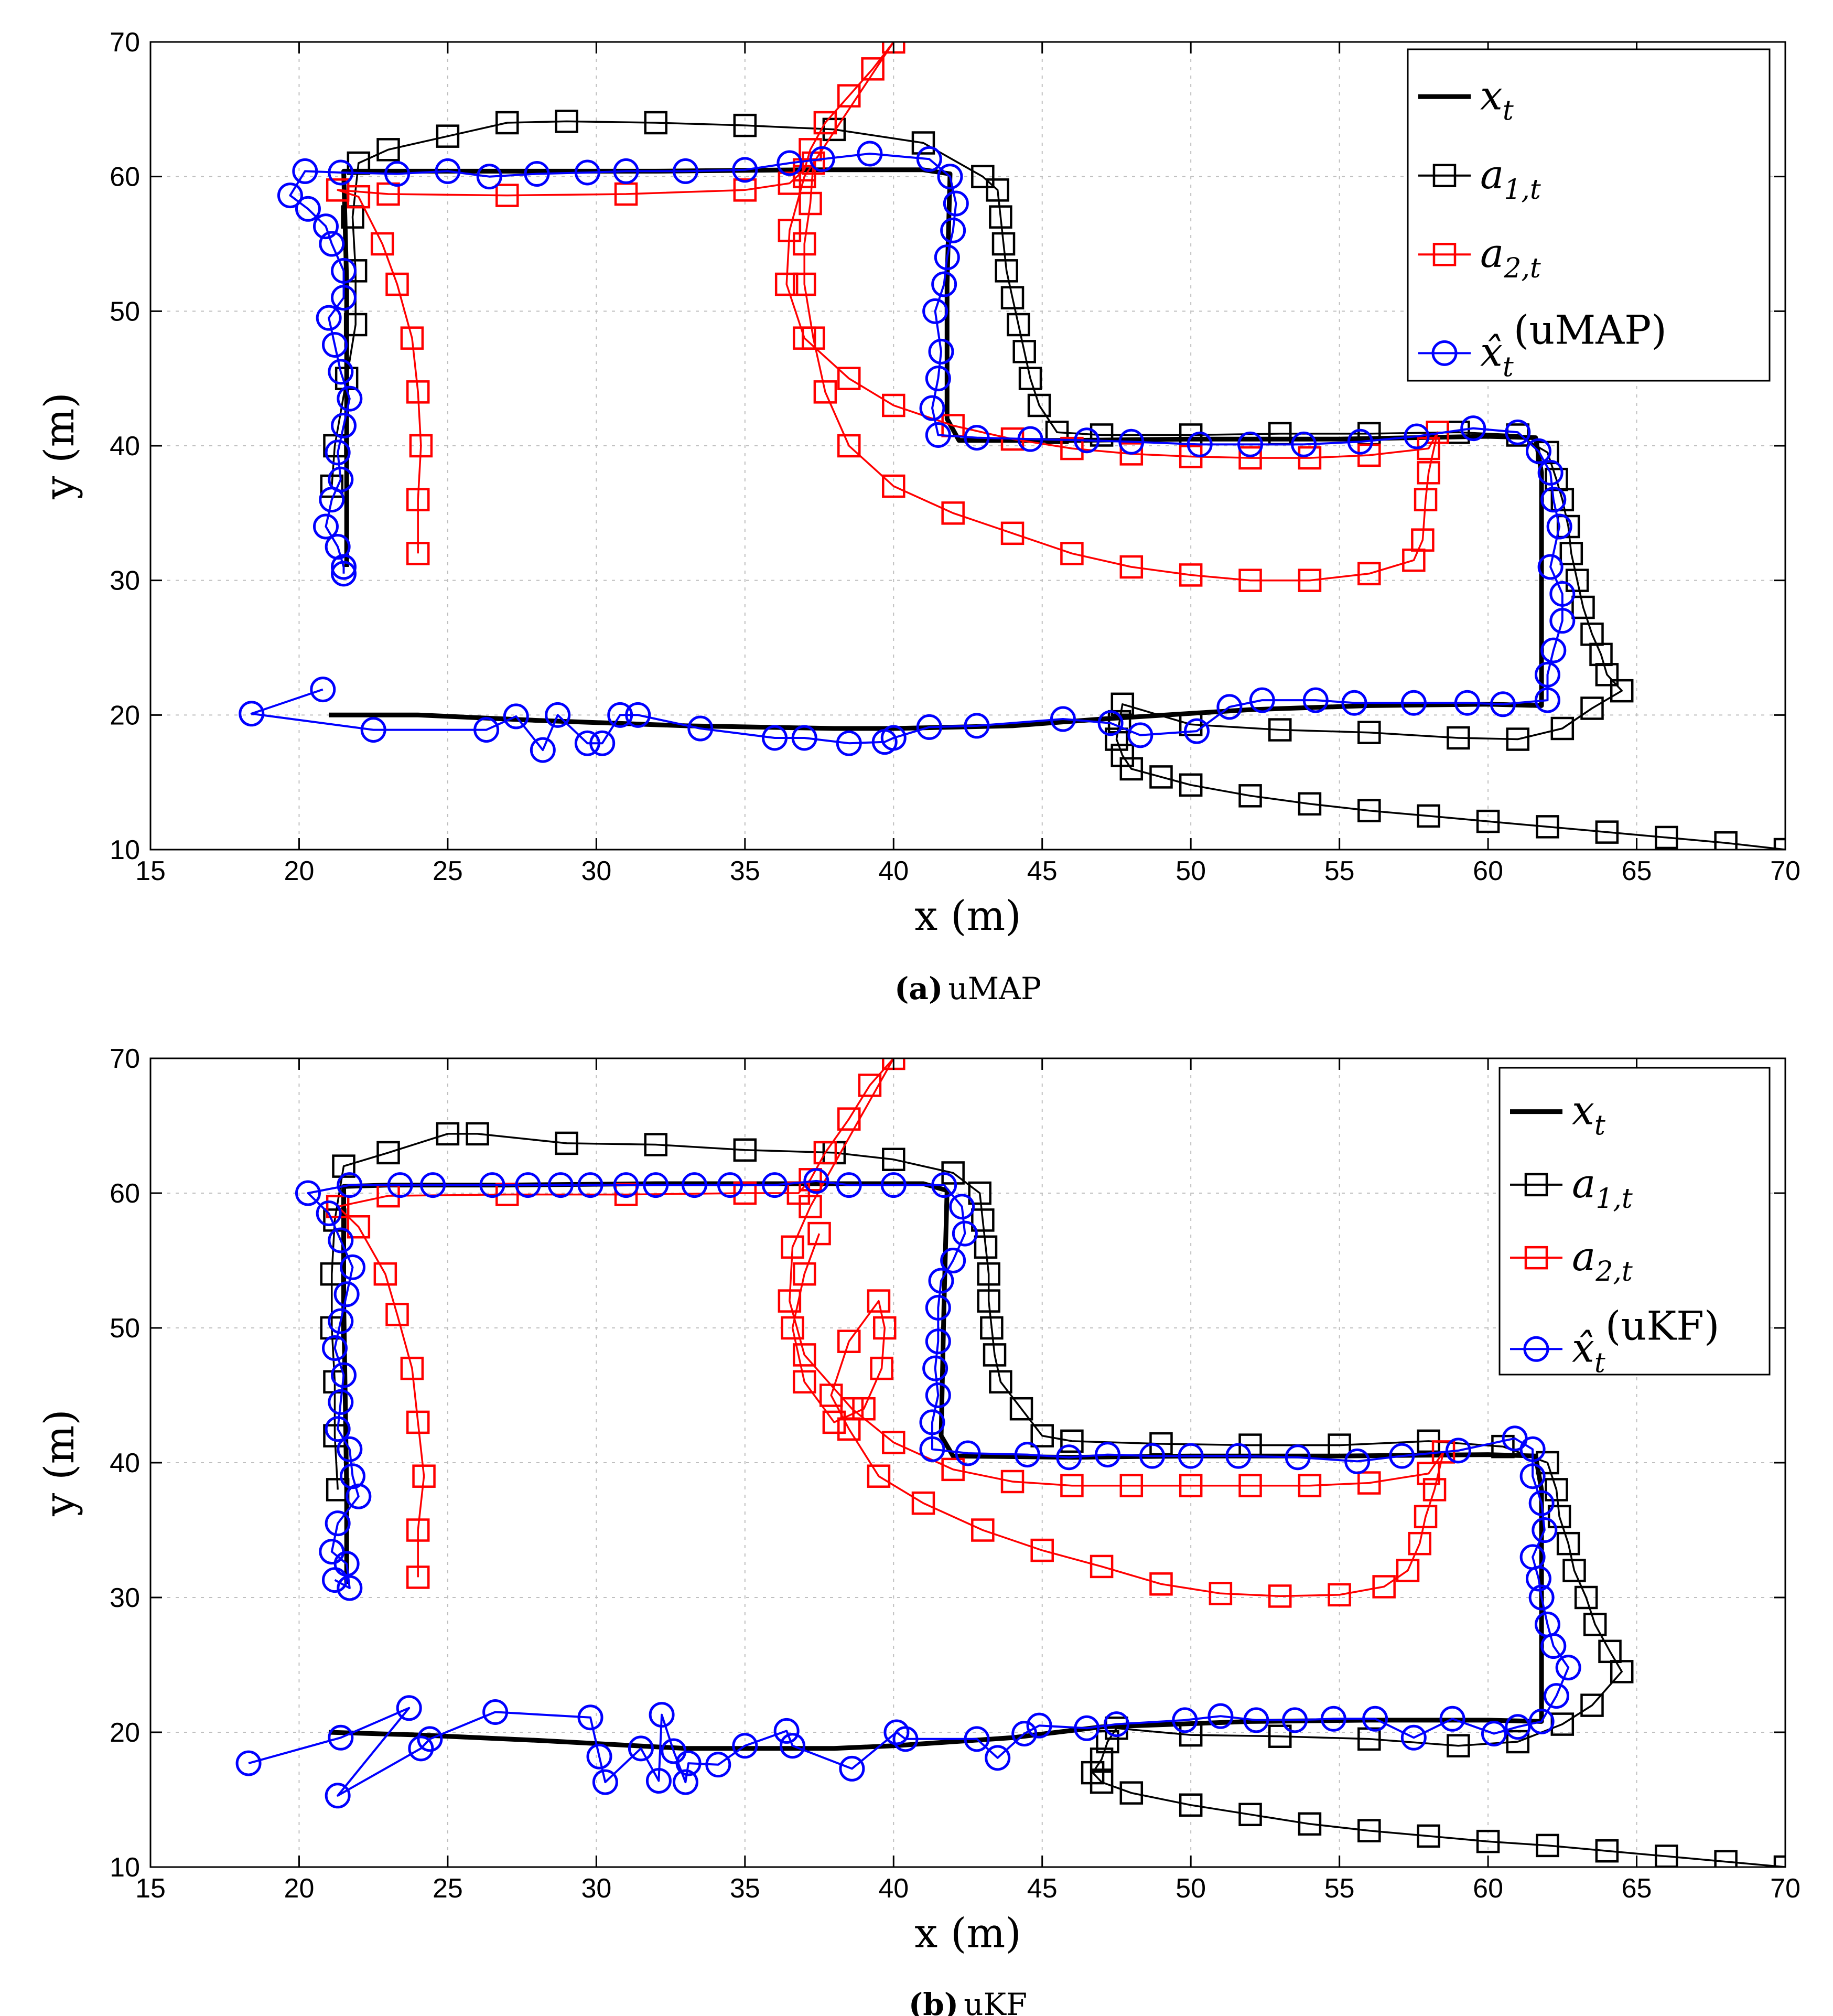 The image size is (1833, 2016). Describe the element at coordinates (968, 2002) in the screenshot. I see `panel-caption: (b) uKF` at that location.